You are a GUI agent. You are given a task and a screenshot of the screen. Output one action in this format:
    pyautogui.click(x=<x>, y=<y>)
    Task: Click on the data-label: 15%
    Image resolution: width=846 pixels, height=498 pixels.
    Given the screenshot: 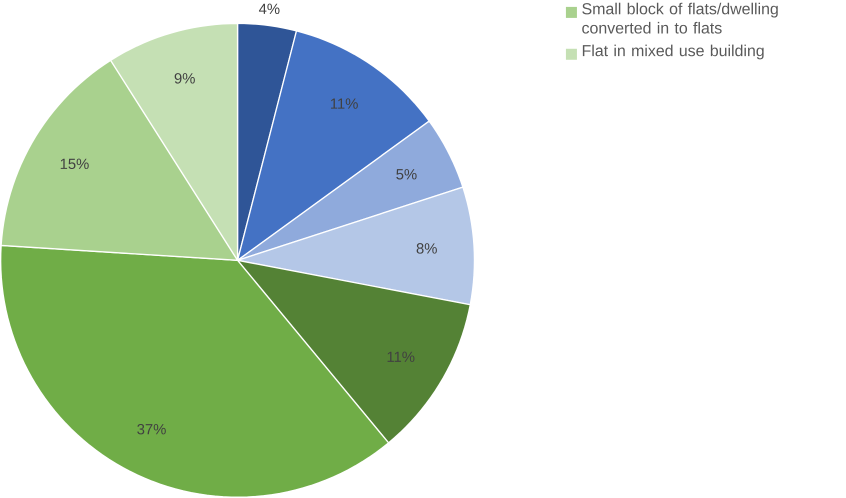 What is the action you would take?
    pyautogui.click(x=74, y=164)
    